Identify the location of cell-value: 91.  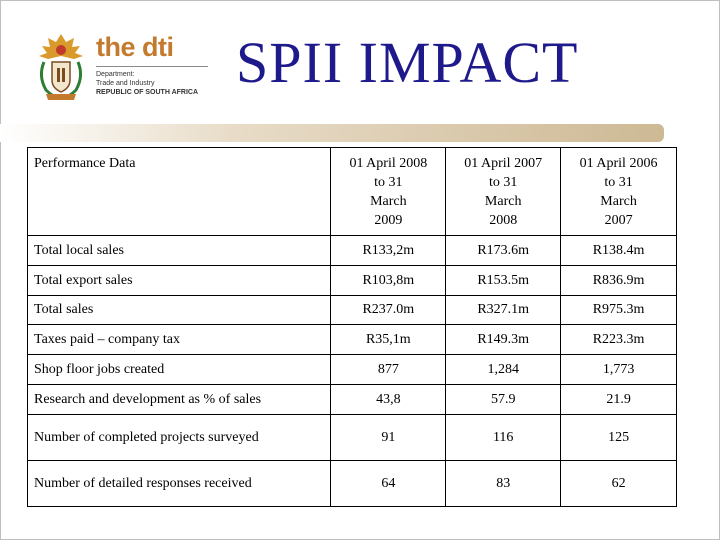
(388, 437).